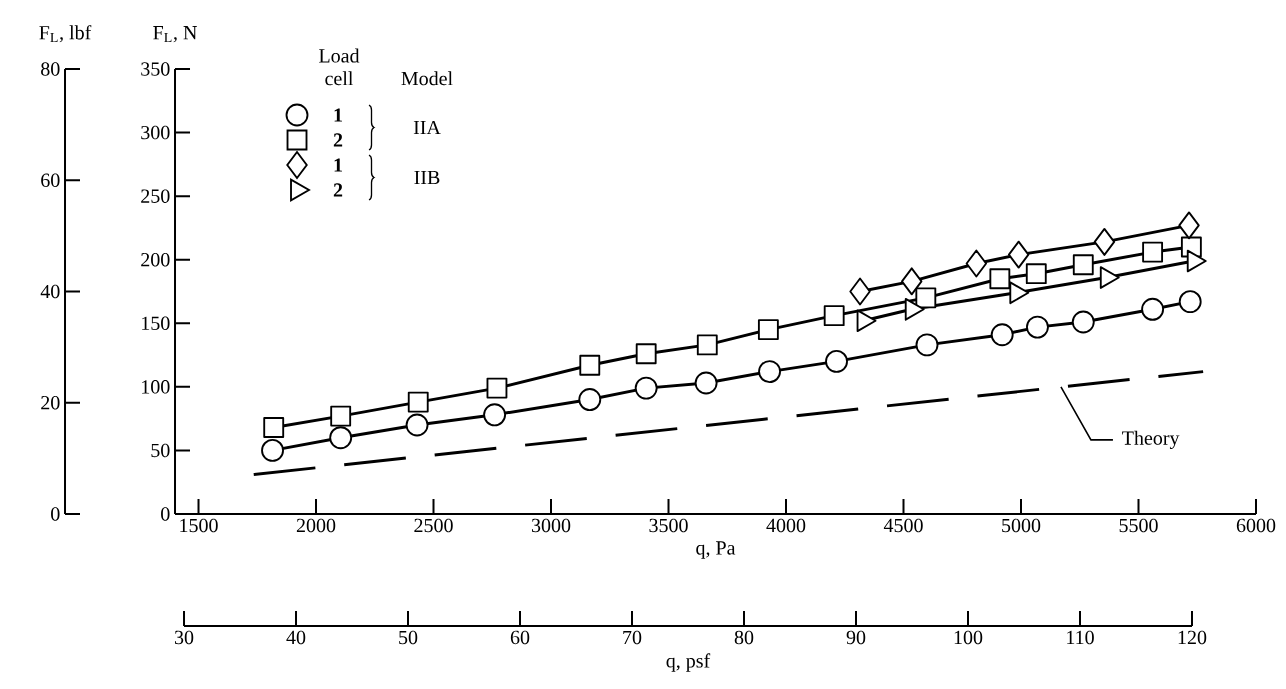  Describe the element at coordinates (50, 402) in the screenshot. I see `y2-tick-label: 20` at that location.